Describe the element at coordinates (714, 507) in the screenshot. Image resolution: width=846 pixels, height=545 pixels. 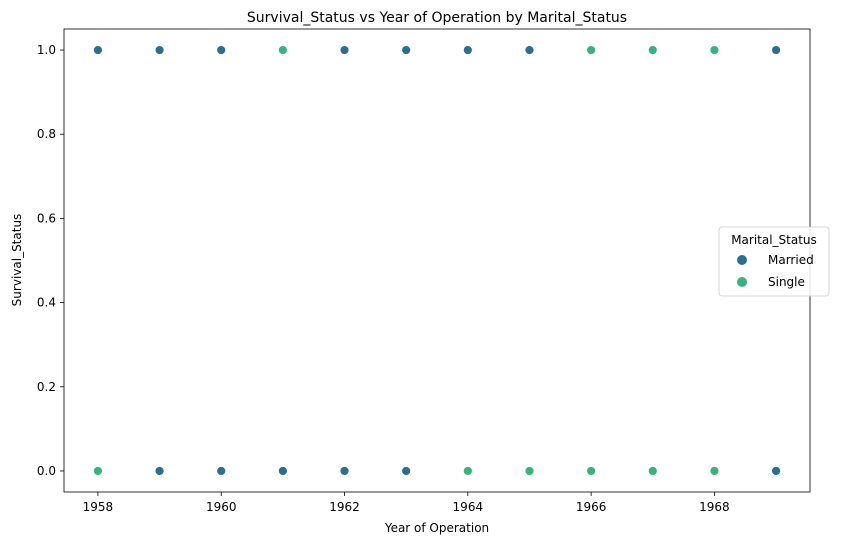
I see `x-tick-label: 1968` at that location.